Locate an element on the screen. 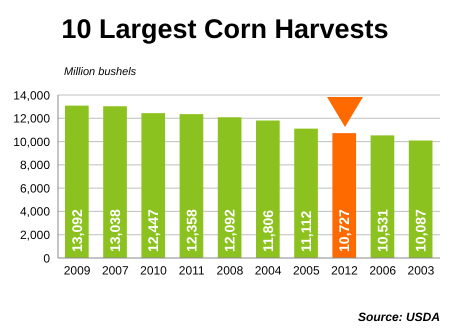  y-tick-label: 4,000 is located at coordinates (35, 211).